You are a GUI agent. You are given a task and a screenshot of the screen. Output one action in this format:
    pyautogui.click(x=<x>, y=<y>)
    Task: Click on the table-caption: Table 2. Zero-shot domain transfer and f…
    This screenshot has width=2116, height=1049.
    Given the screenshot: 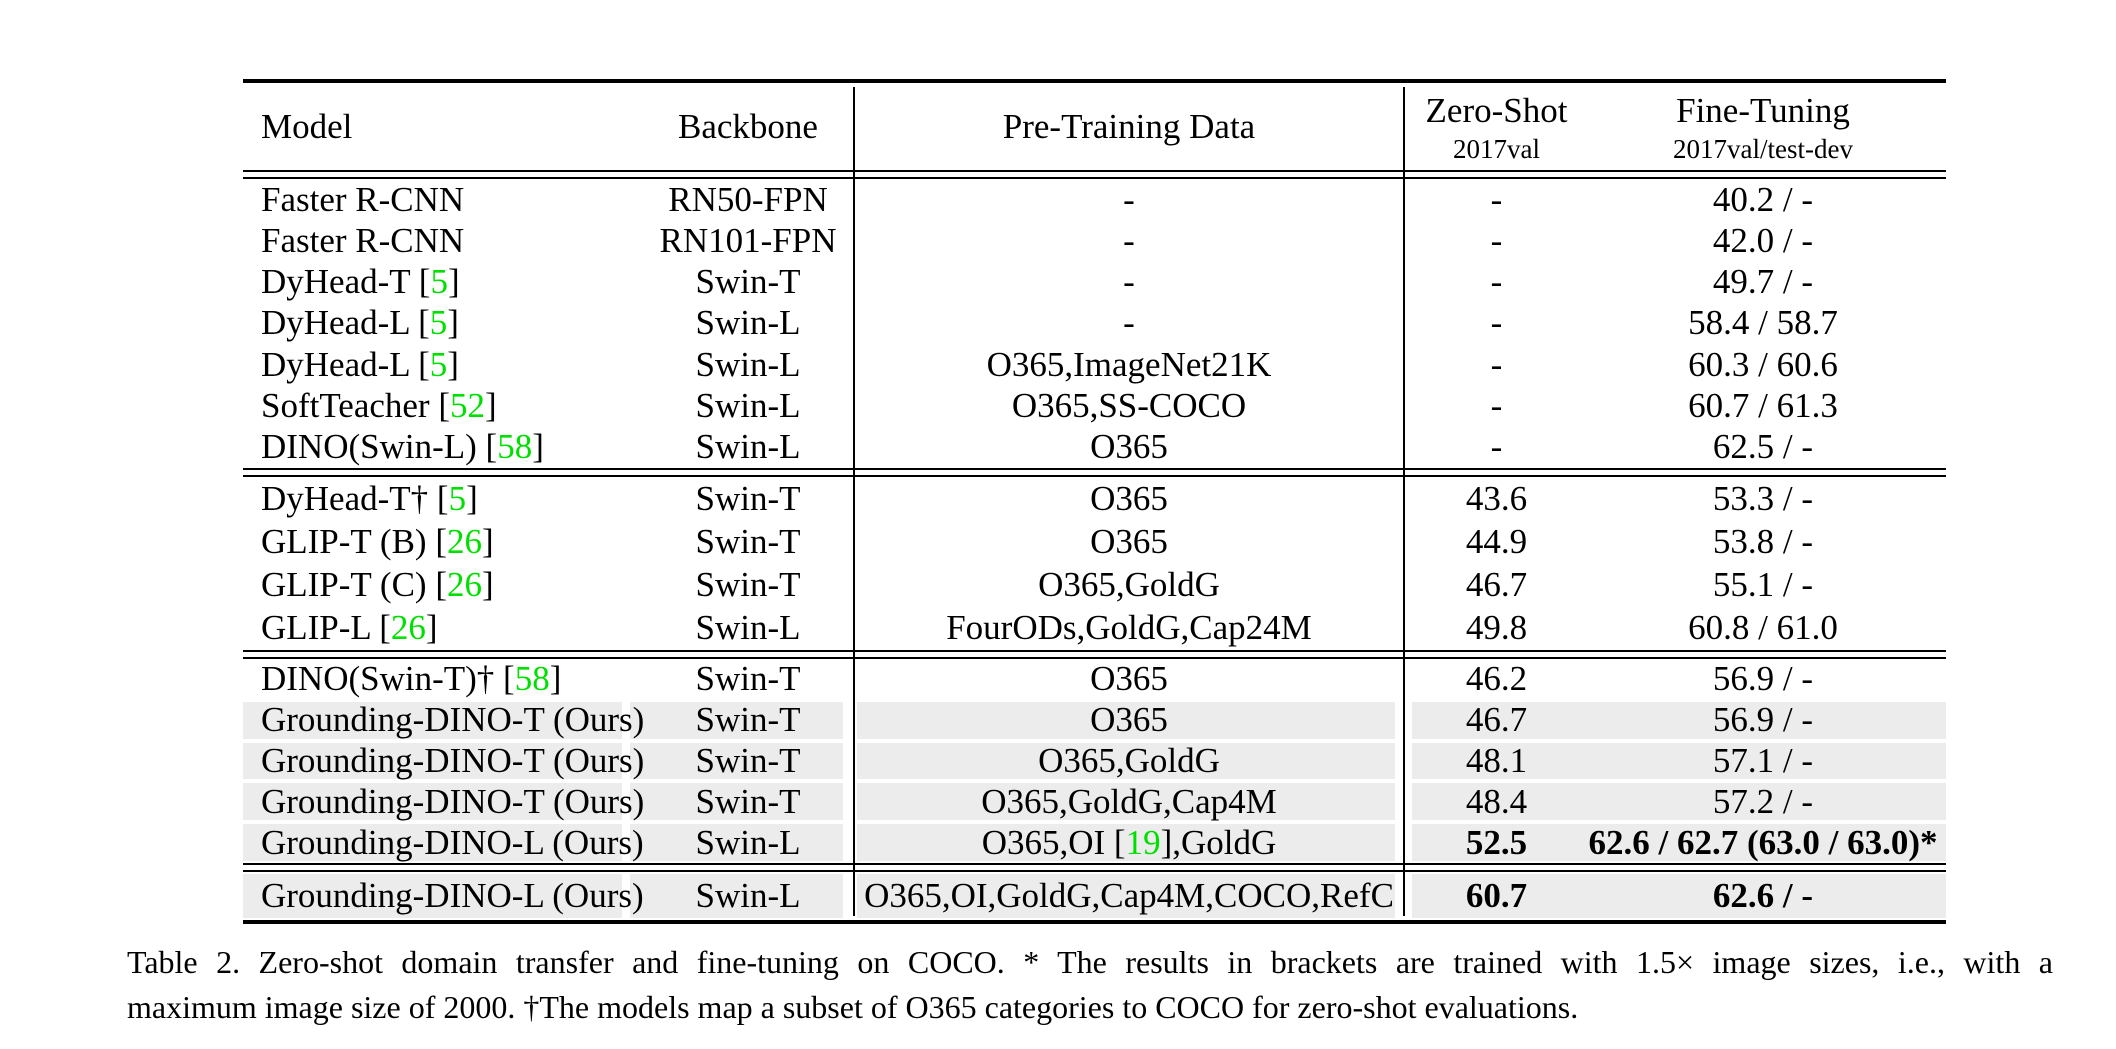 What is the action you would take?
    pyautogui.click(x=1090, y=985)
    